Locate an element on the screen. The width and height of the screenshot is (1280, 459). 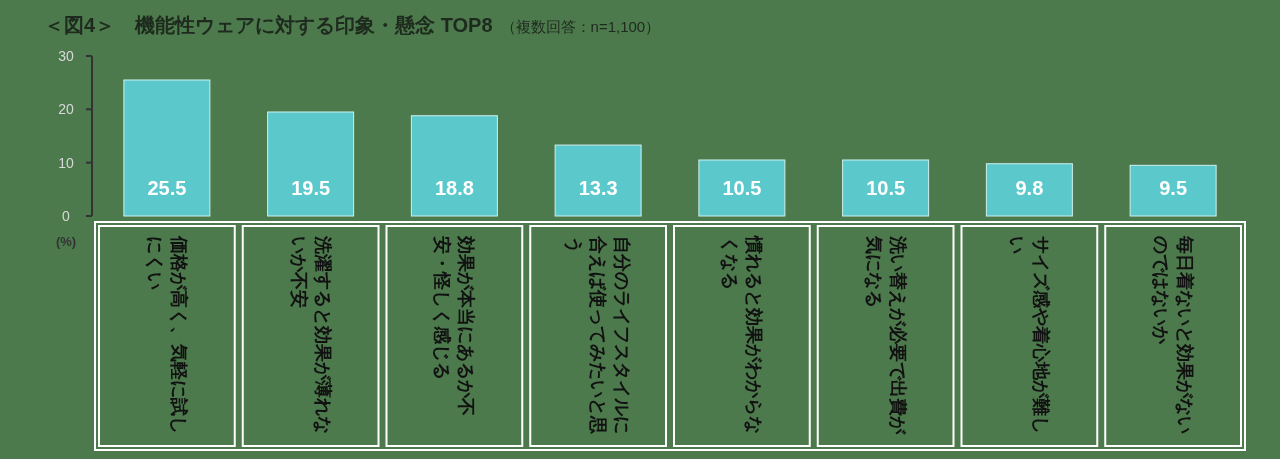
data-label: 9.8 is located at coordinates (1029, 188).